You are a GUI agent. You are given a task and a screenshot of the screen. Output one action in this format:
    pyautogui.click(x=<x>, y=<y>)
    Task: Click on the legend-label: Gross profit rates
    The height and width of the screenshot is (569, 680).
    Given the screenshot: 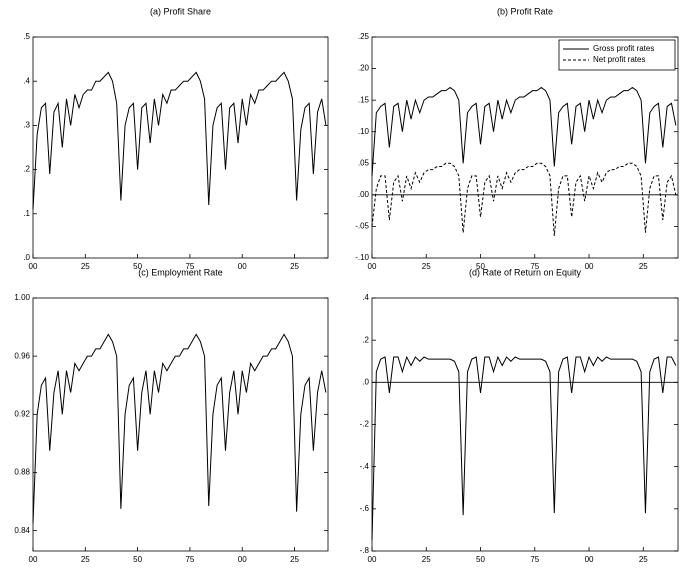 What is the action you would take?
    pyautogui.click(x=623, y=48)
    